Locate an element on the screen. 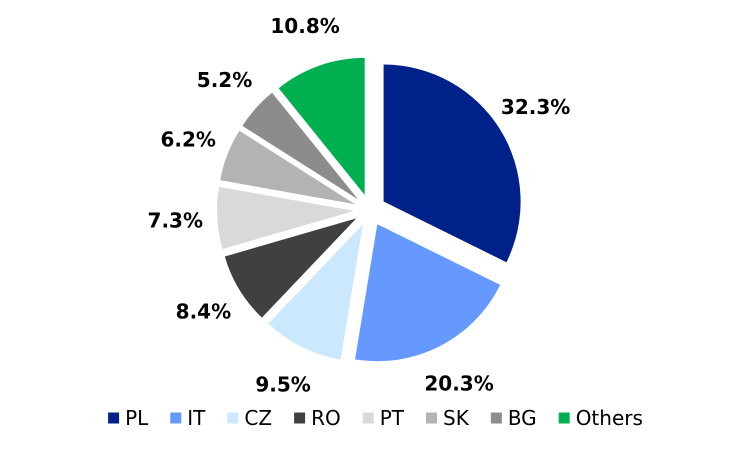 The image size is (751, 450). legend-label-sk: SK is located at coordinates (456, 418).